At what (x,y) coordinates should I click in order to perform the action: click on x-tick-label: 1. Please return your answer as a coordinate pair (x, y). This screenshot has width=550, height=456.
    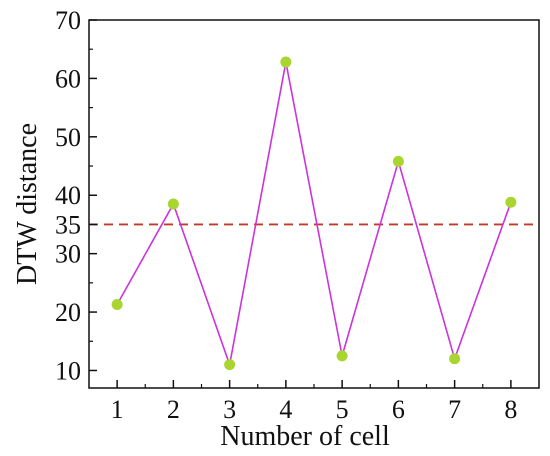
    Looking at the image, I should click on (117, 409).